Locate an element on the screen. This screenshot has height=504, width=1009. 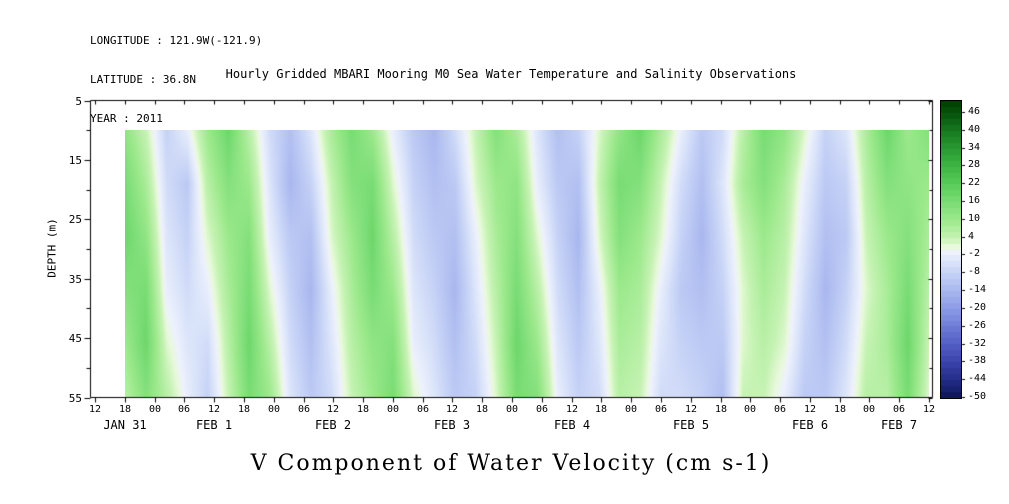
date-label: FEB 1 is located at coordinates (214, 424).